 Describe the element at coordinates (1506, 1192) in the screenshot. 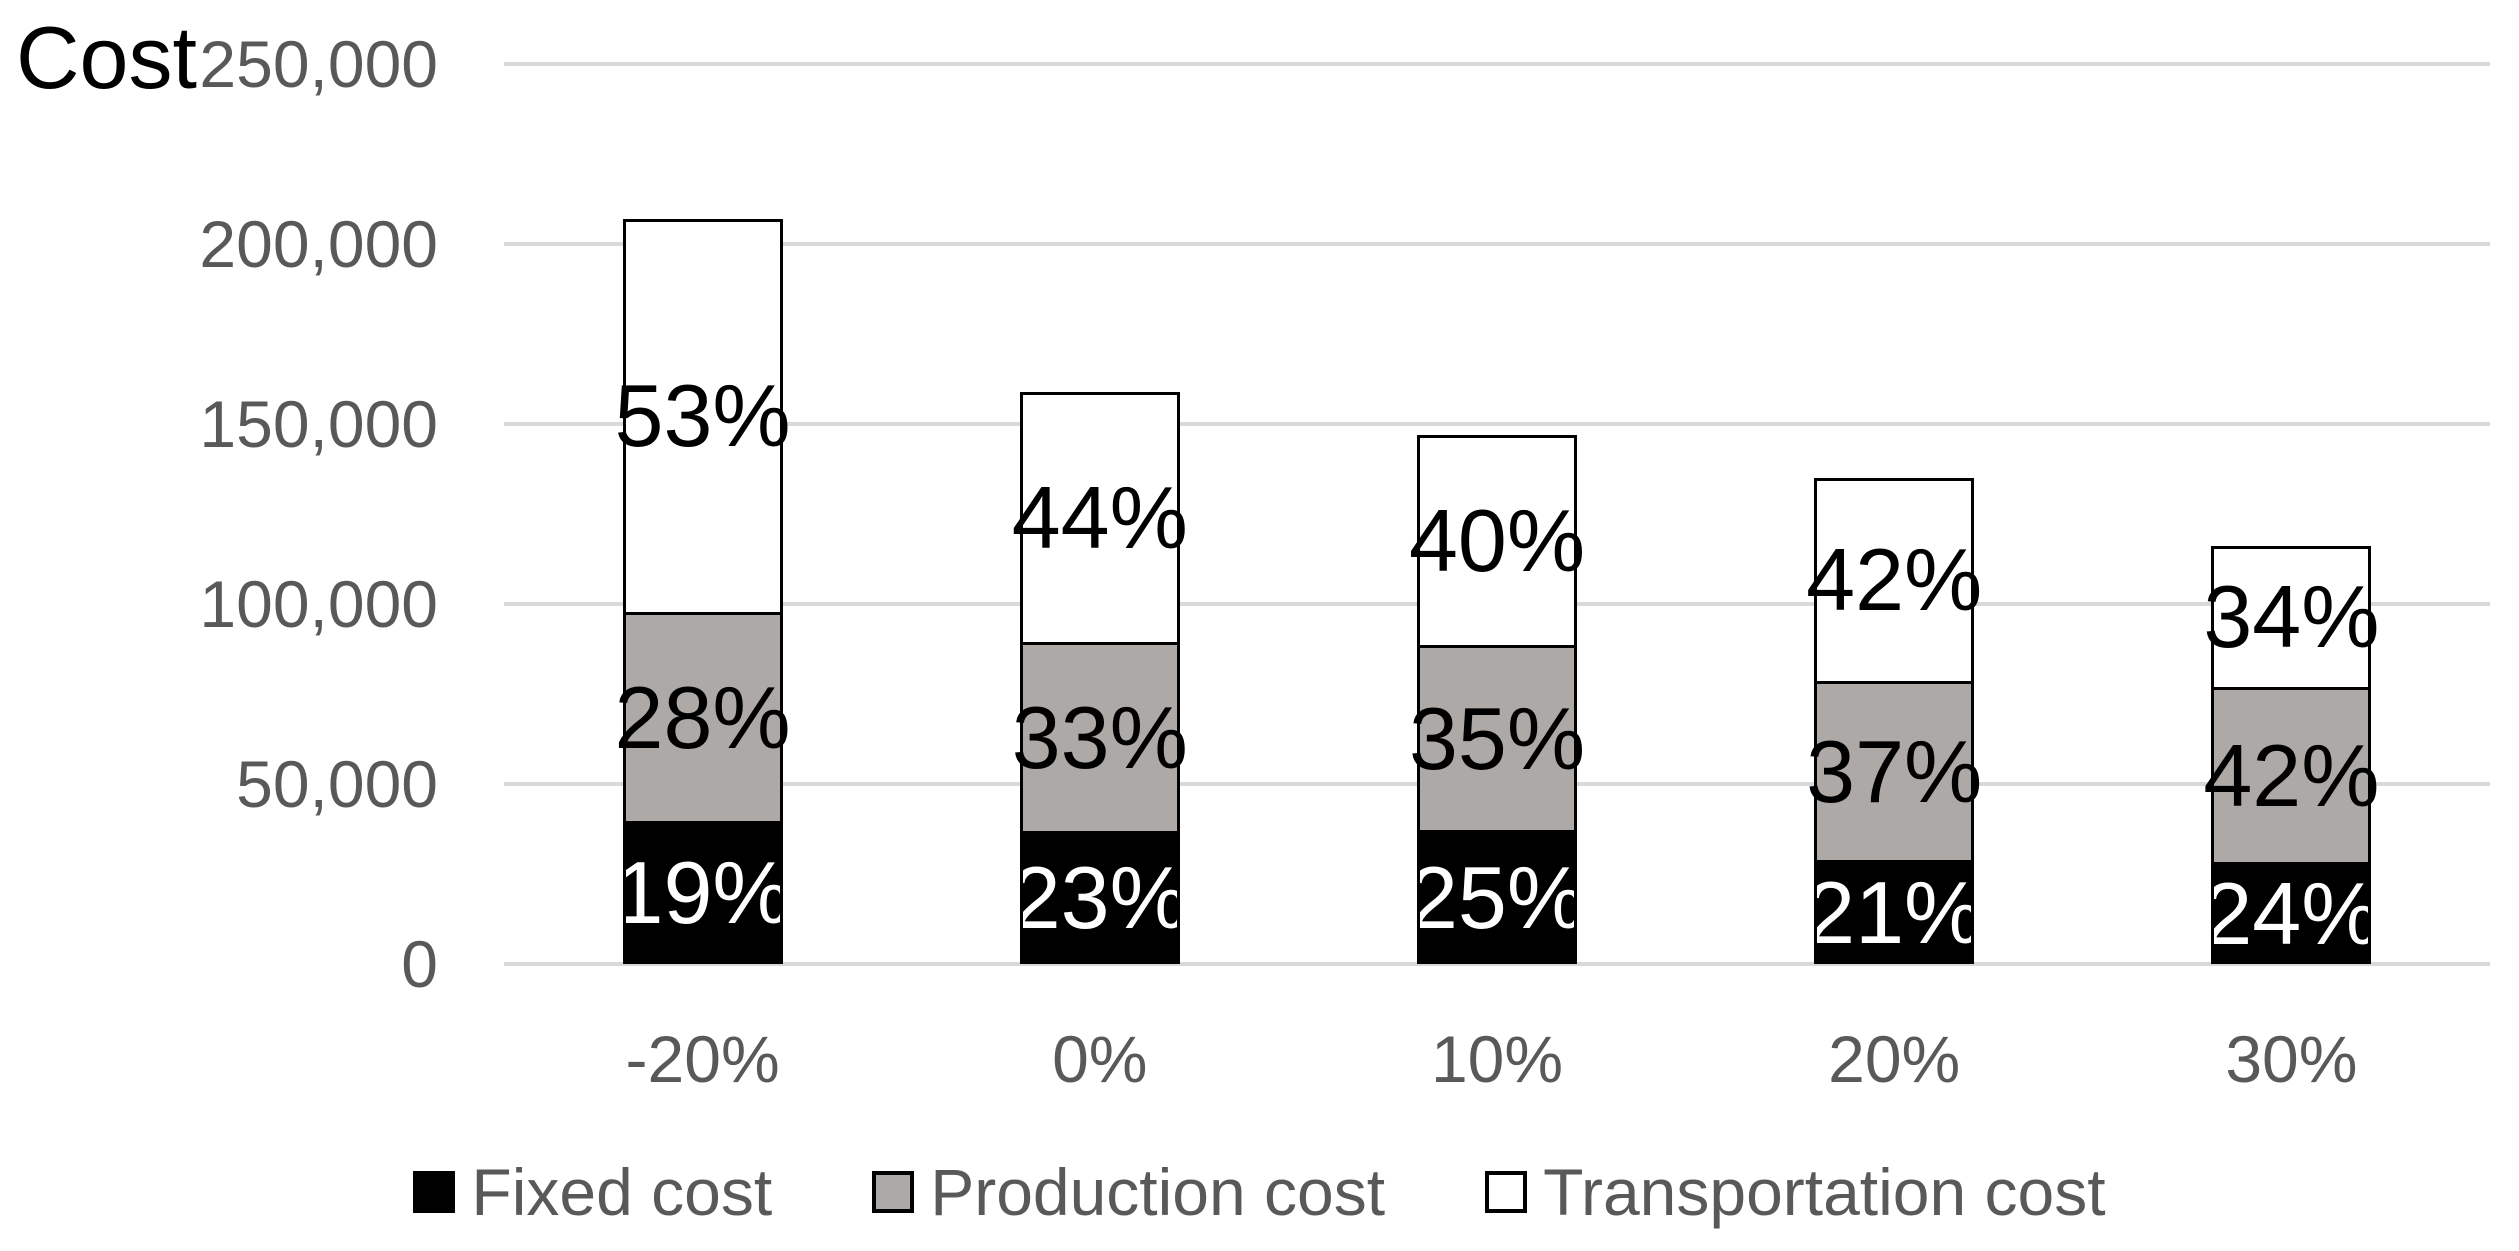

I see `legend-swatch-transportation-cost` at that location.